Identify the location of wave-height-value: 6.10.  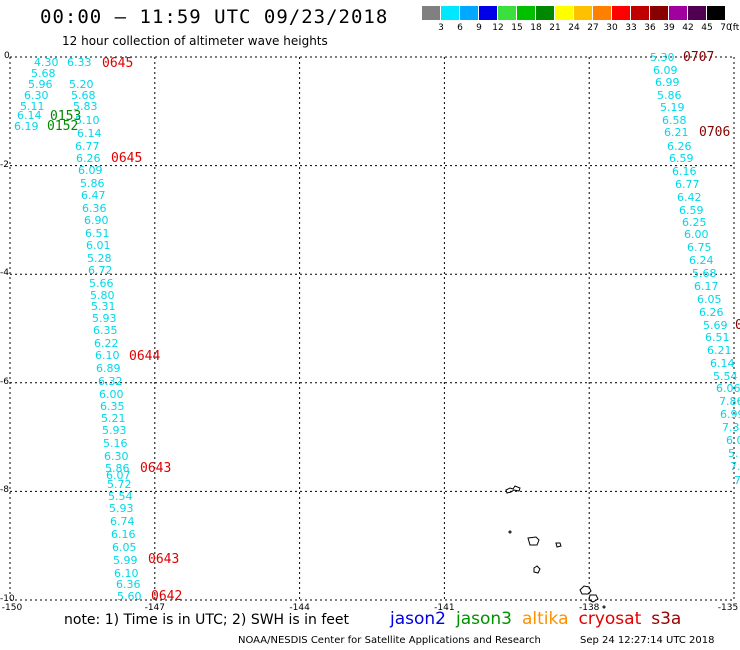
(126, 573).